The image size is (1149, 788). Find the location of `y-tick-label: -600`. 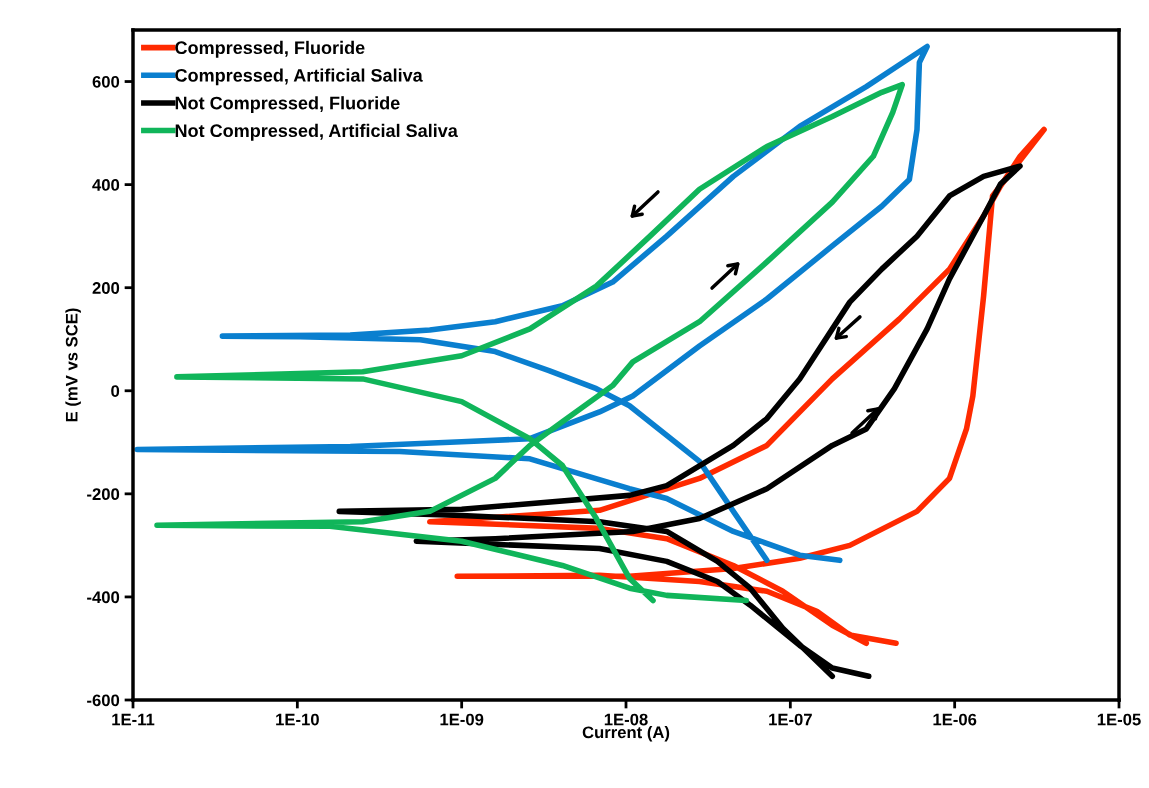

y-tick-label: -600 is located at coordinates (103, 700).